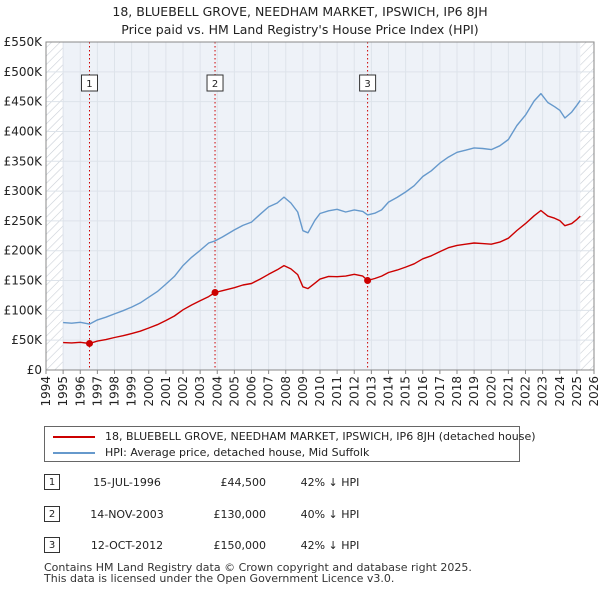  What do you see at coordinates (183, 391) in the screenshot?
I see `x-tick-label: 2002` at bounding box center [183, 391].